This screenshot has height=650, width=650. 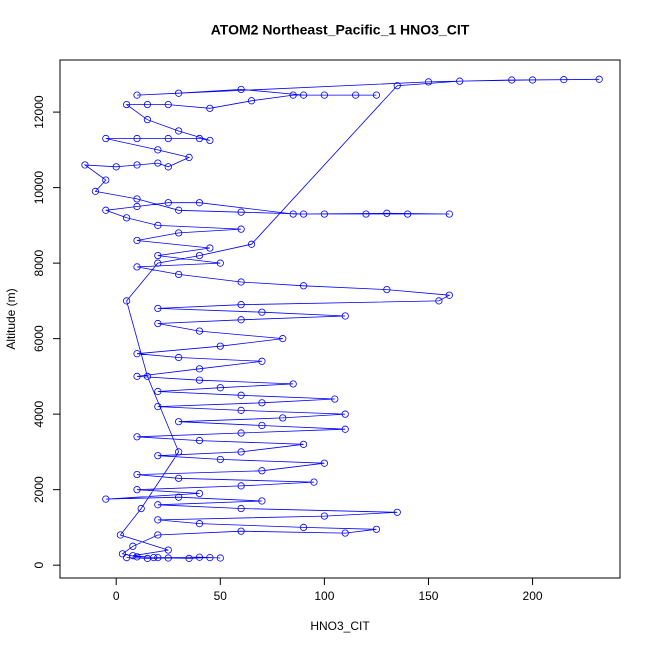 I want to click on x-tick-label: 50, so click(x=221, y=596).